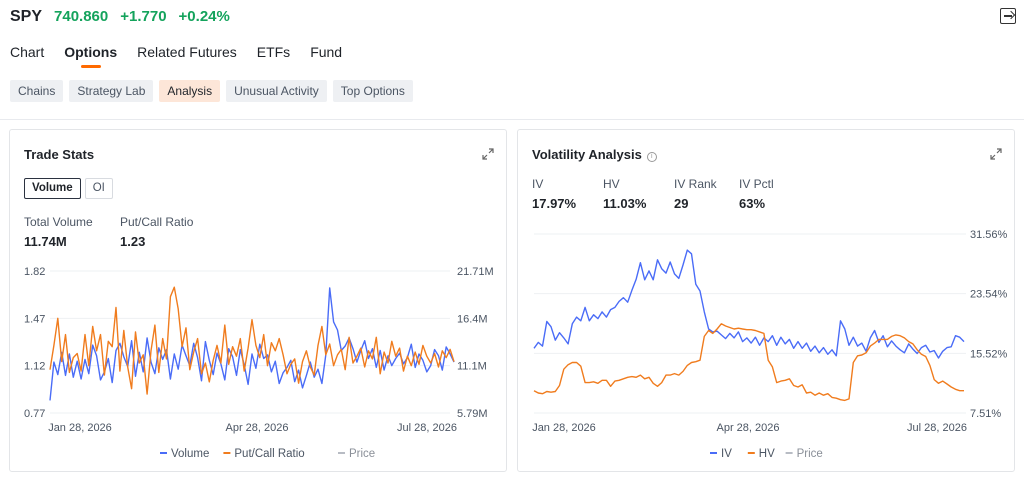  I want to click on subtab-analysis: Analysis, so click(190, 91).